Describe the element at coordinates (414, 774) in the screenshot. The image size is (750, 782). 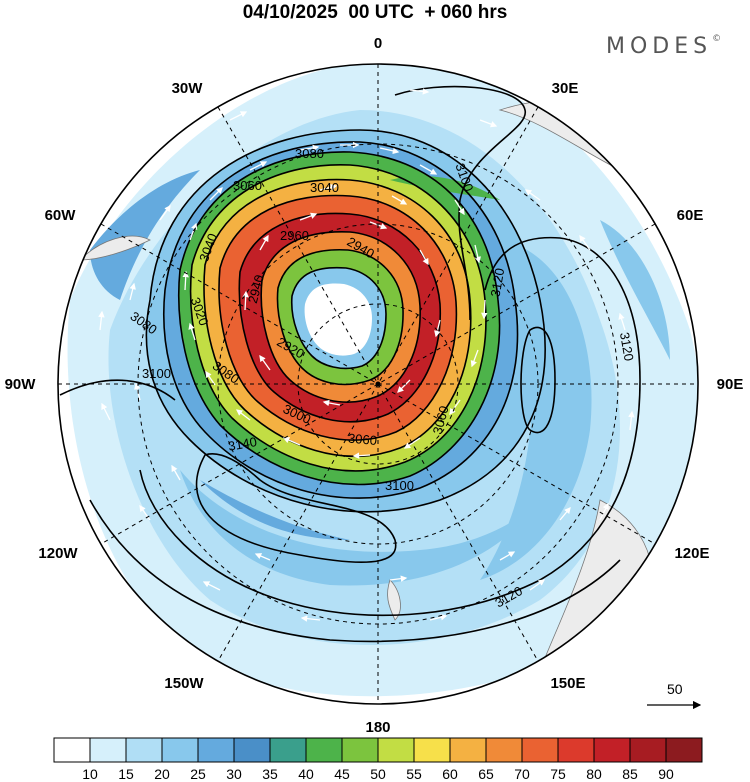
I see `colorbar-label: 55` at that location.